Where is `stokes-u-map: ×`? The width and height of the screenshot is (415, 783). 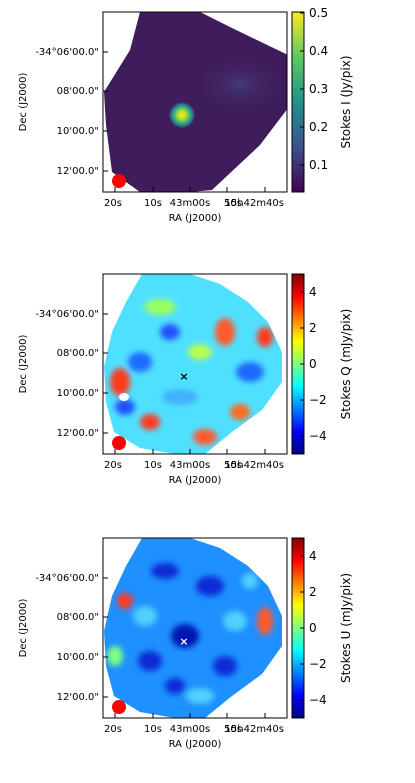
stokes-u-map: × is located at coordinates (193, 628).